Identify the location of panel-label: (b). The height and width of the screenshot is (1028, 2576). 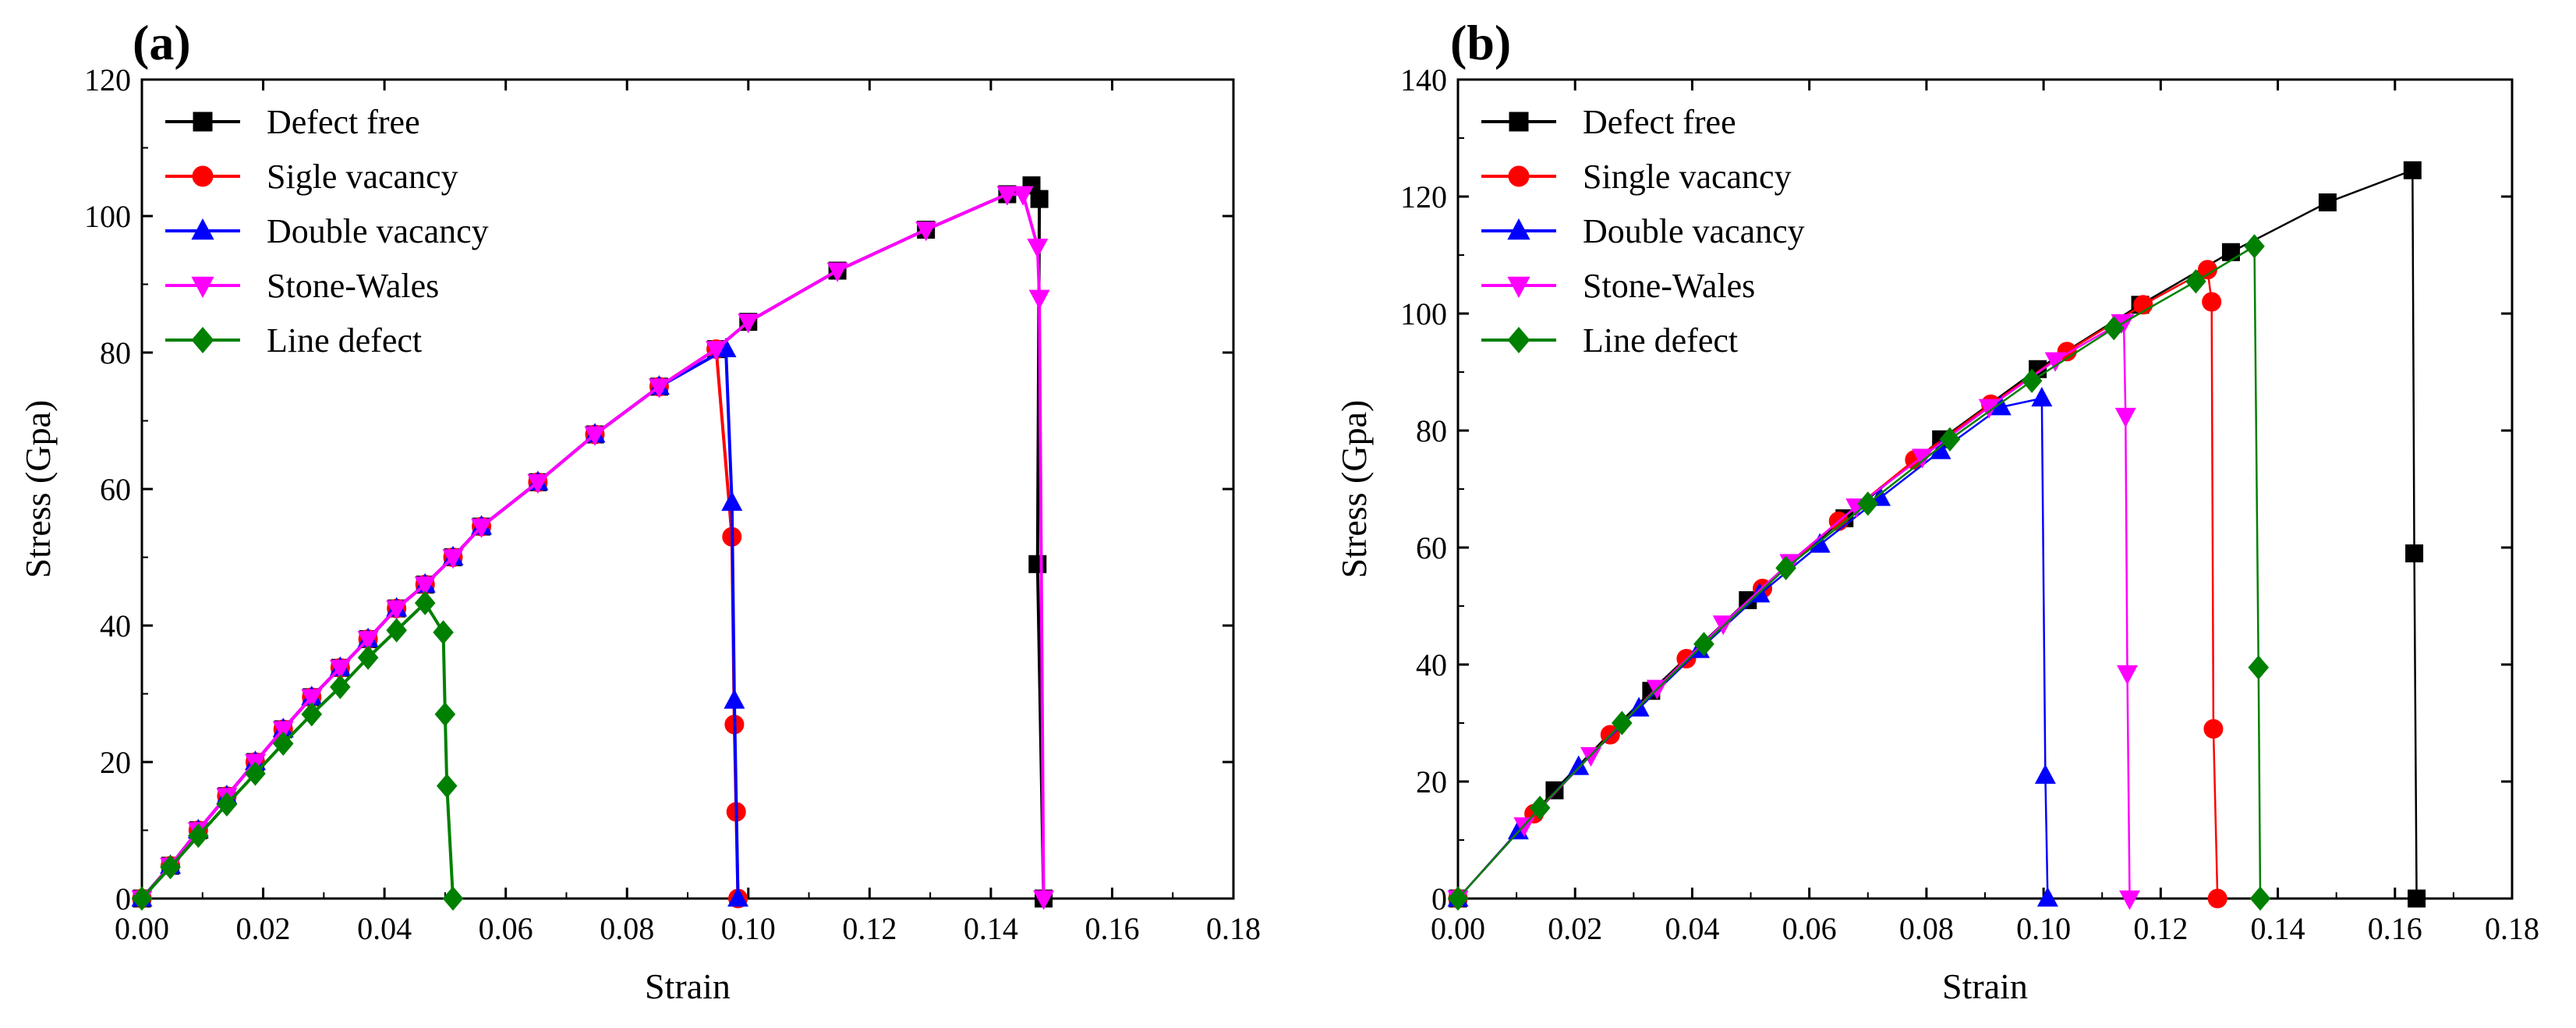
(1480, 43).